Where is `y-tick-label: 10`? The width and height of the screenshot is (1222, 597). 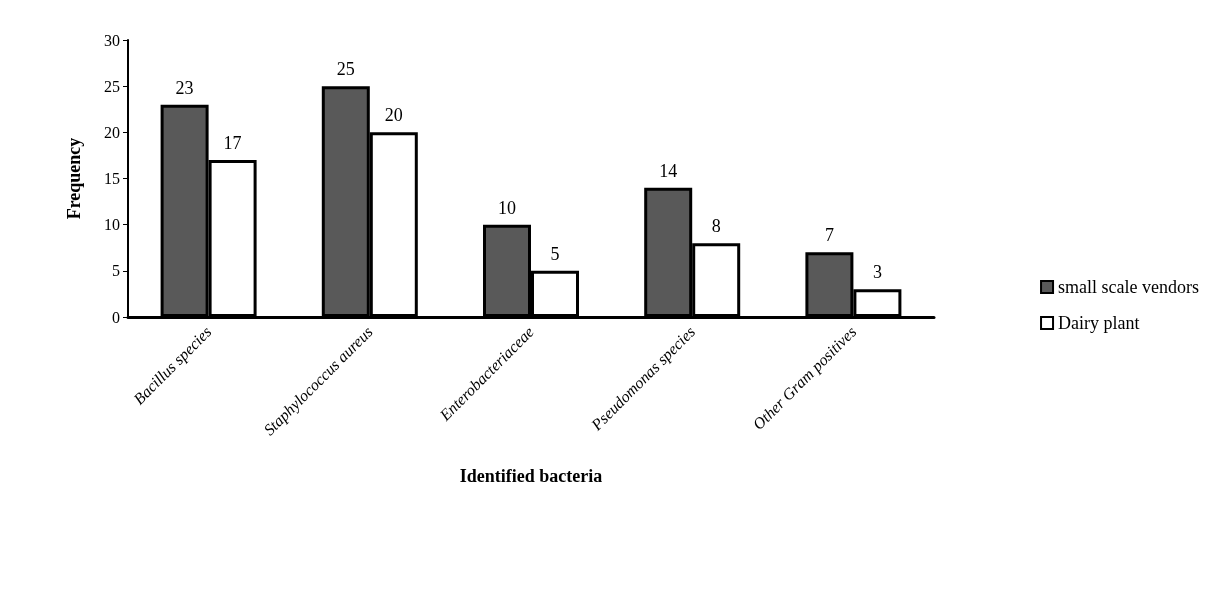 y-tick-label: 10 is located at coordinates (112, 225).